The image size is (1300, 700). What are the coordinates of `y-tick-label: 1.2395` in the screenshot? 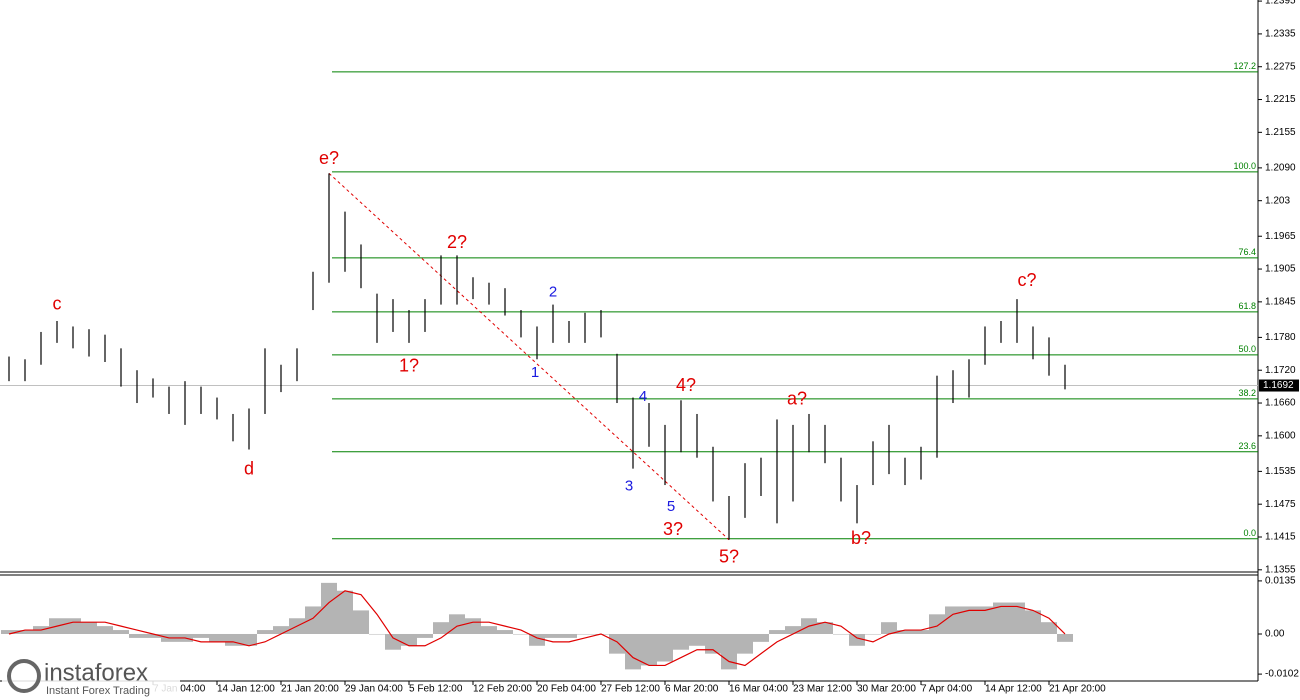 It's located at (1280, 3).